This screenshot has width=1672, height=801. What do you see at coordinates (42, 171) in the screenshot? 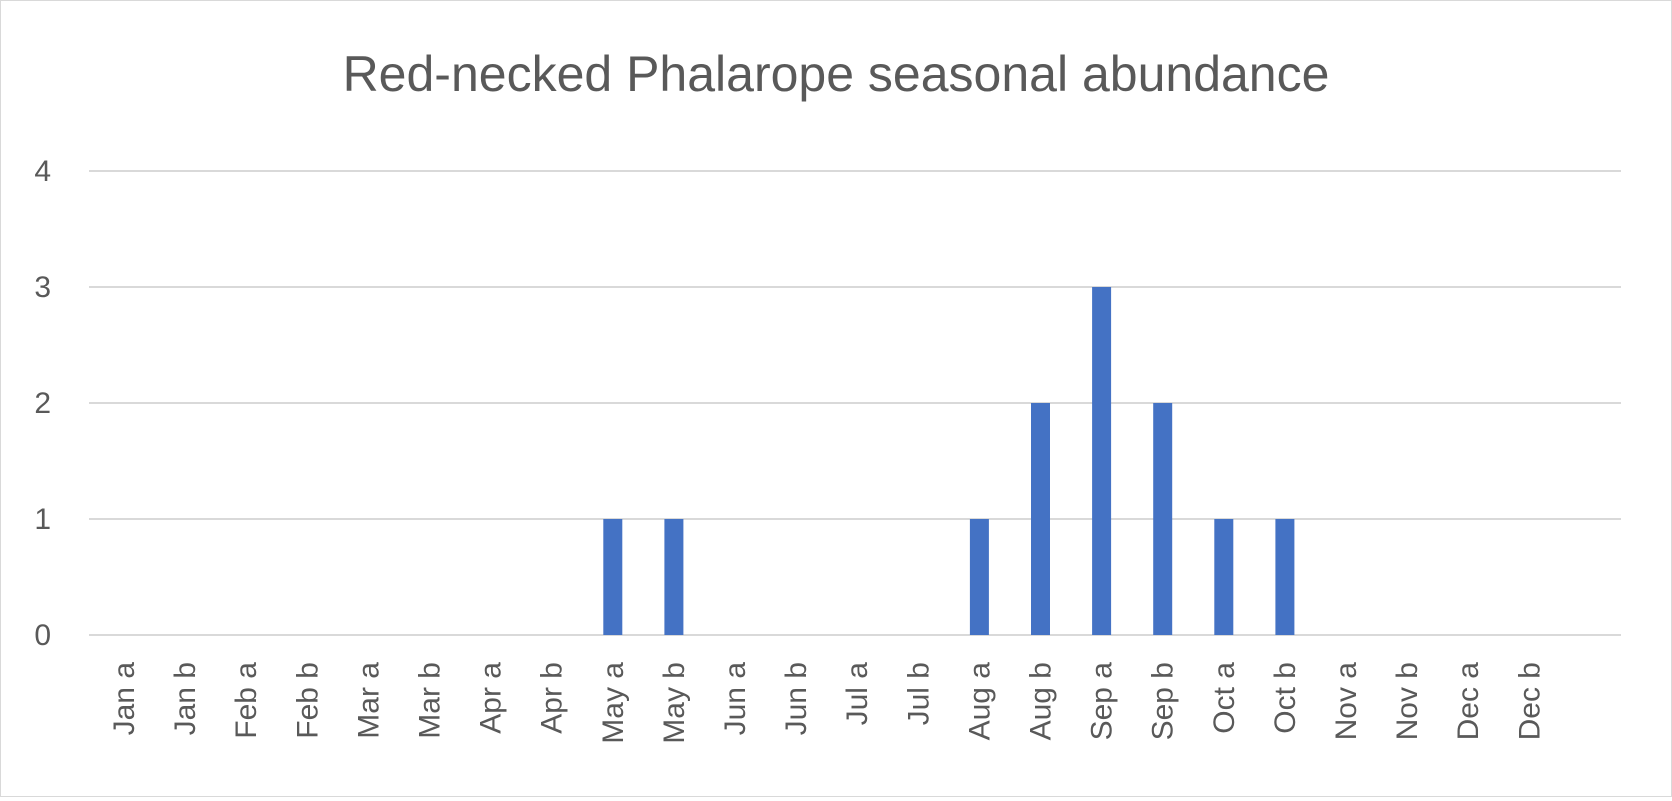
I see `y-tick-label: 4` at bounding box center [42, 171].